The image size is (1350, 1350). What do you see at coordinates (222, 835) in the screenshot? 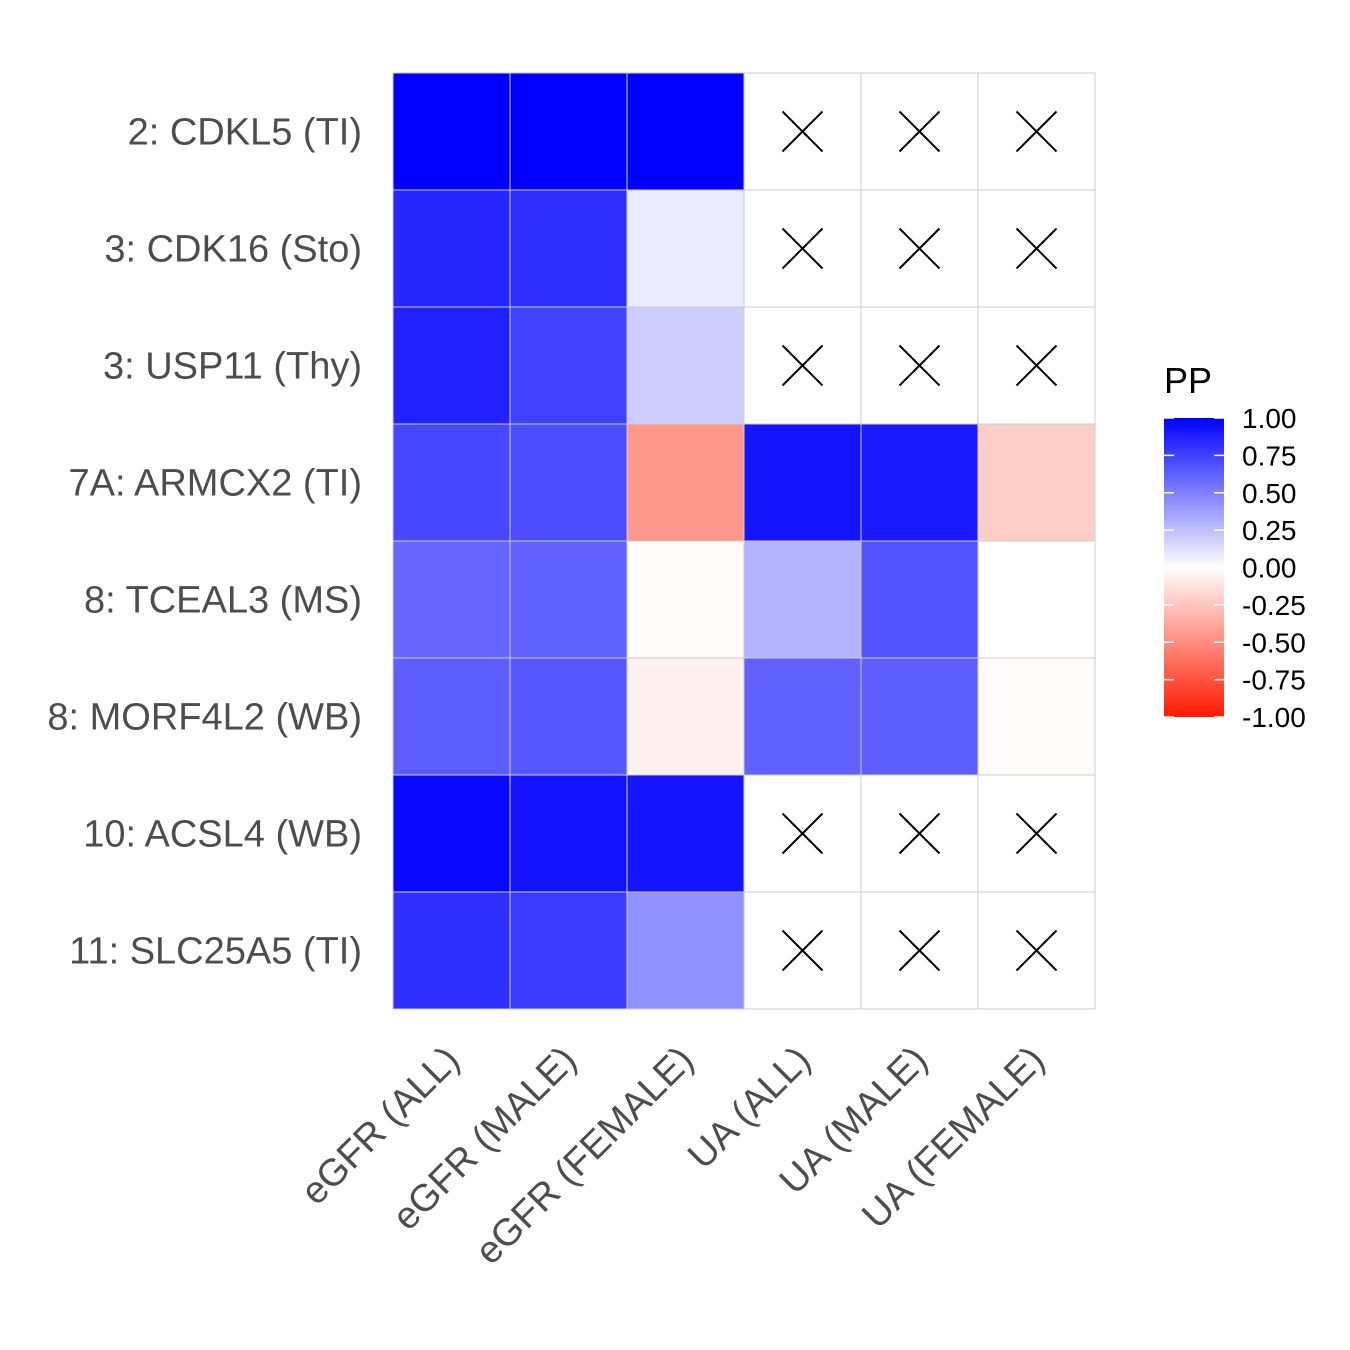
I see `row-label: 10: ACSL4 (WB)` at bounding box center [222, 835].